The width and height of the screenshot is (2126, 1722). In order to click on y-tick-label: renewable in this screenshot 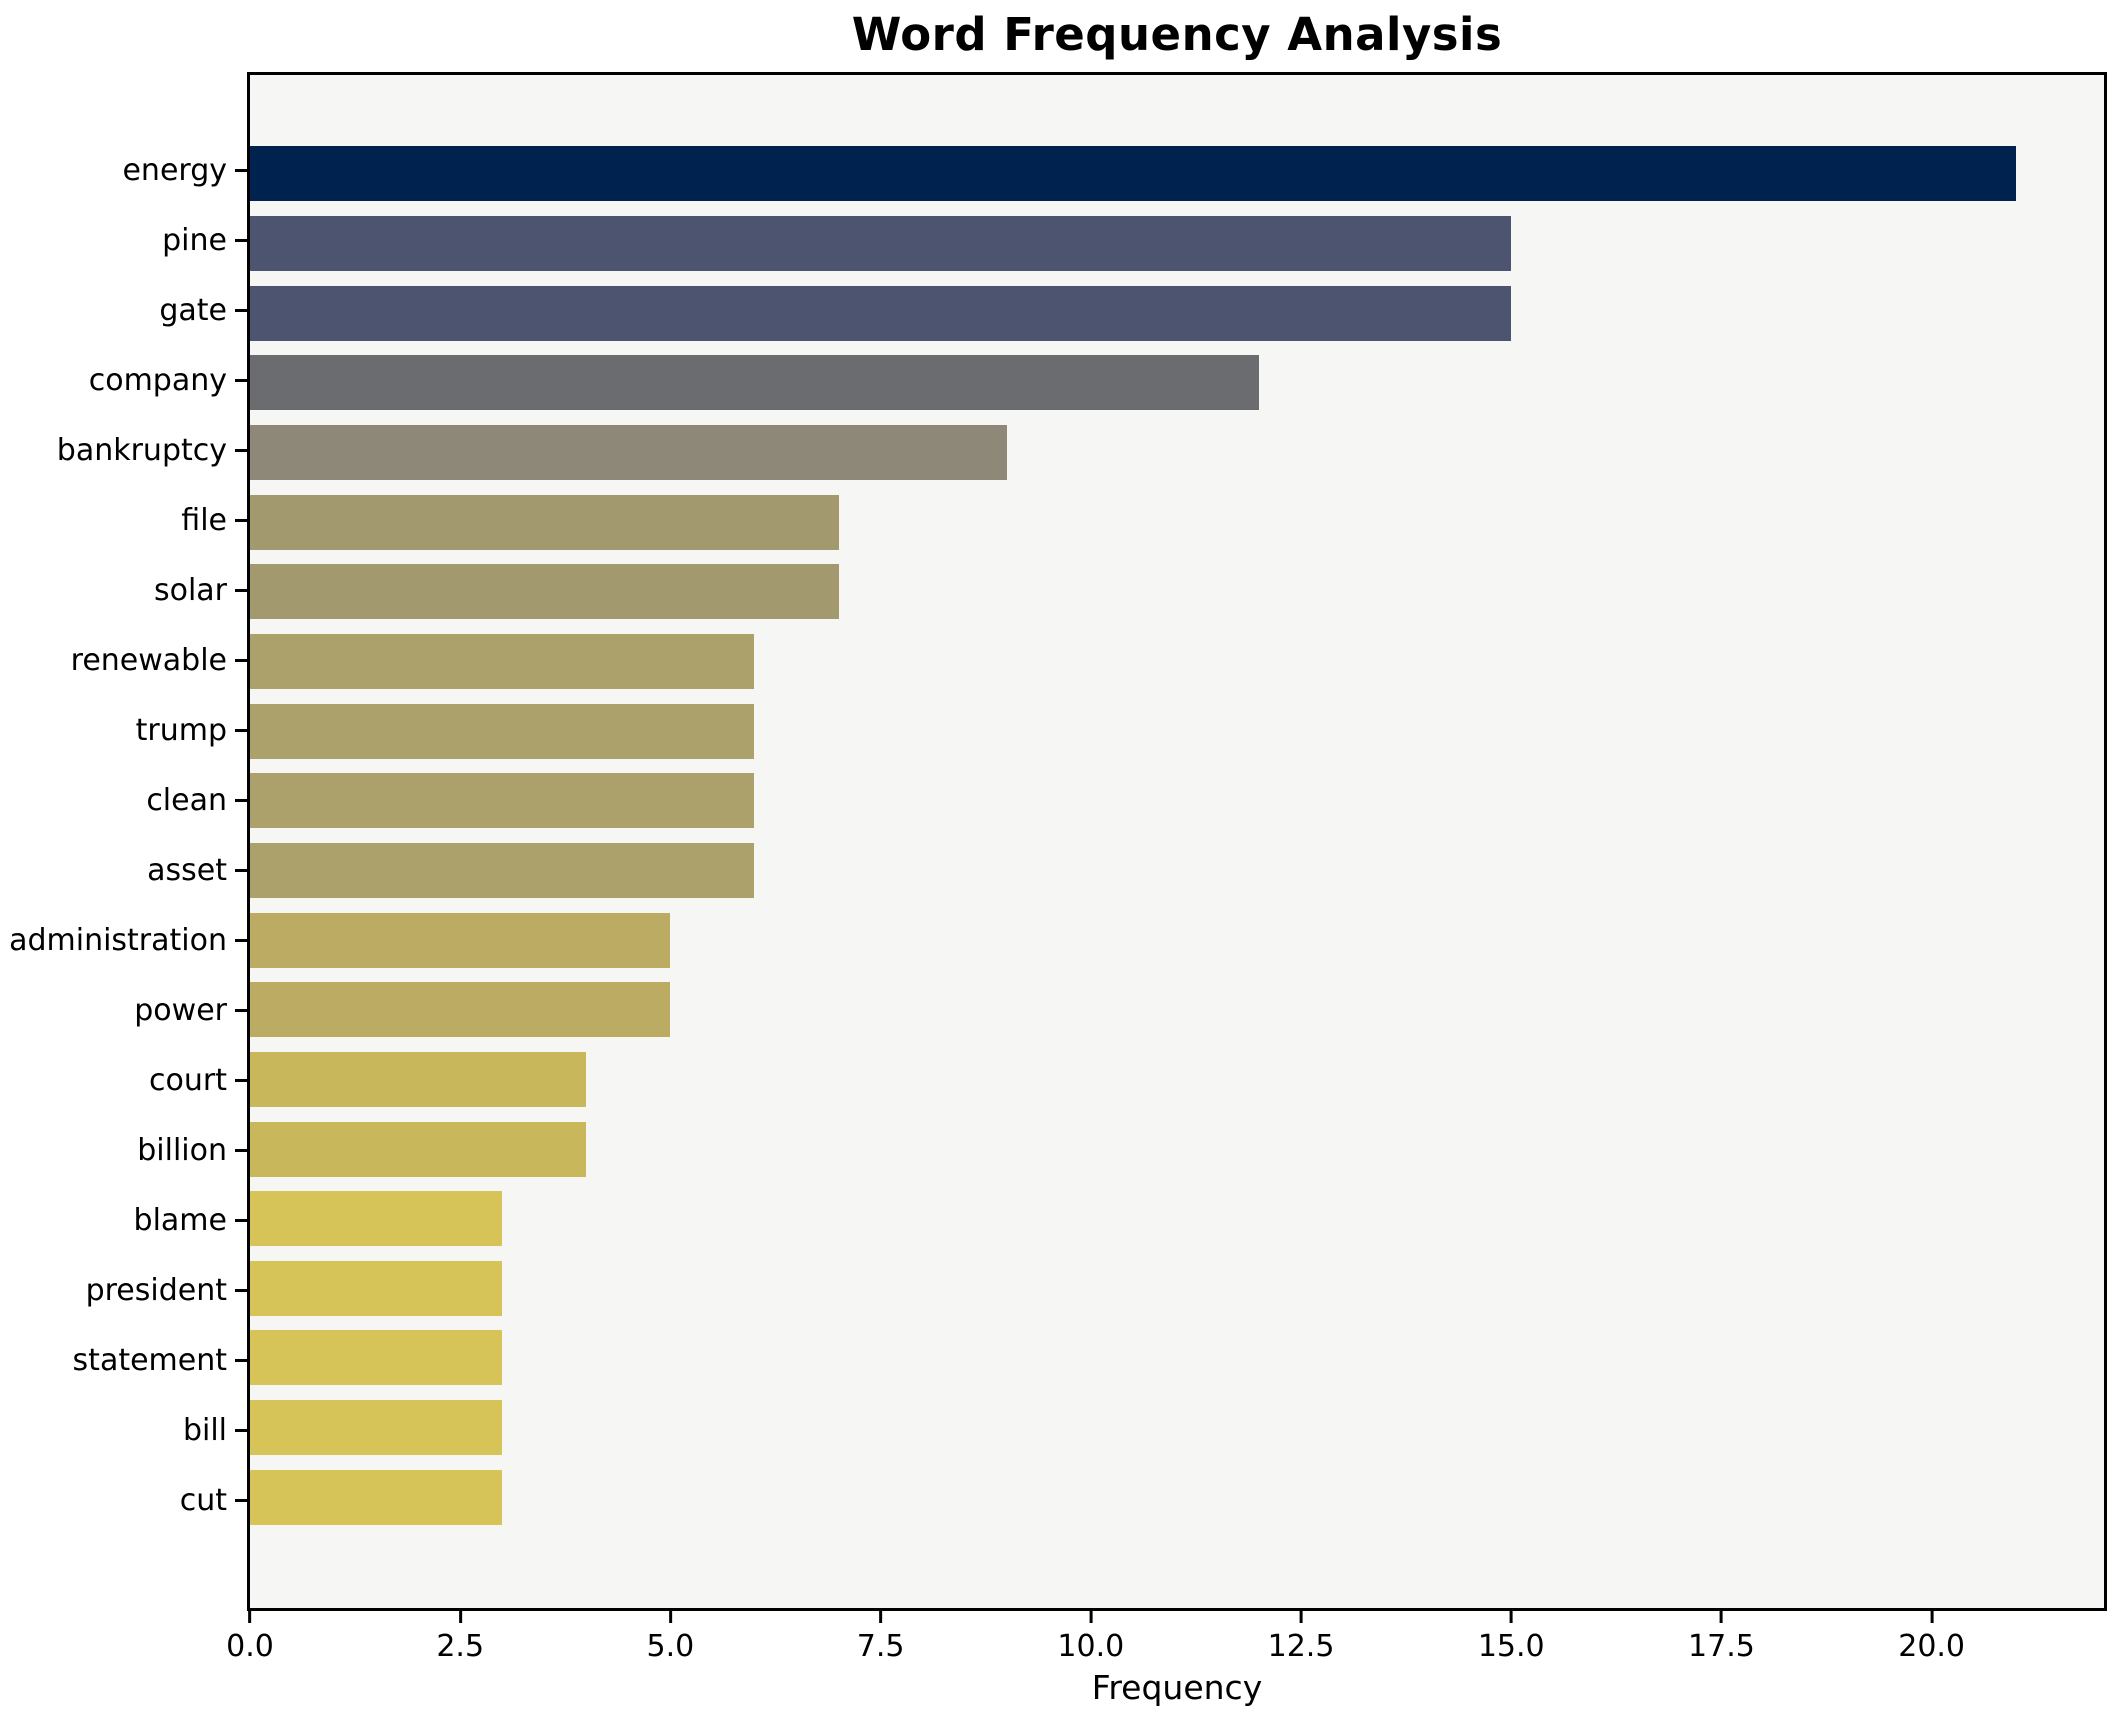, I will do `click(148, 661)`.